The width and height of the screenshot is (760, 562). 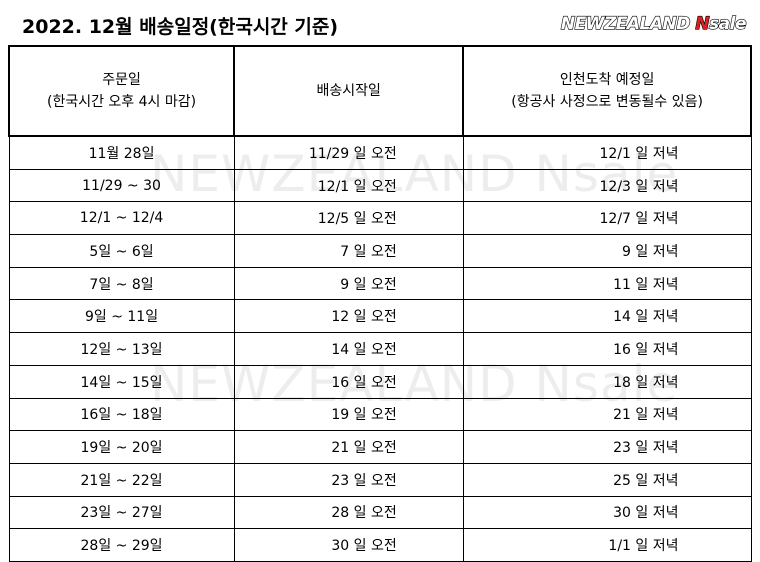 What do you see at coordinates (121, 414) in the screenshot?
I see `cell: 16일 ~ 18일` at bounding box center [121, 414].